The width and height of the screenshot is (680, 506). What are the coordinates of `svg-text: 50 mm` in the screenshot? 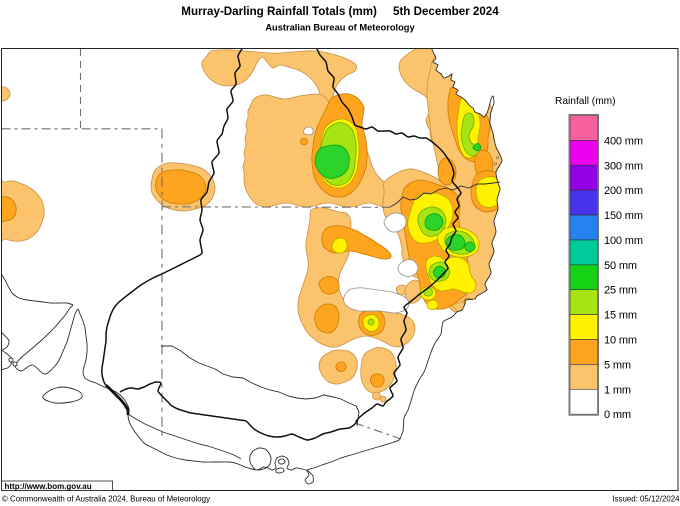 It's located at (620, 266).